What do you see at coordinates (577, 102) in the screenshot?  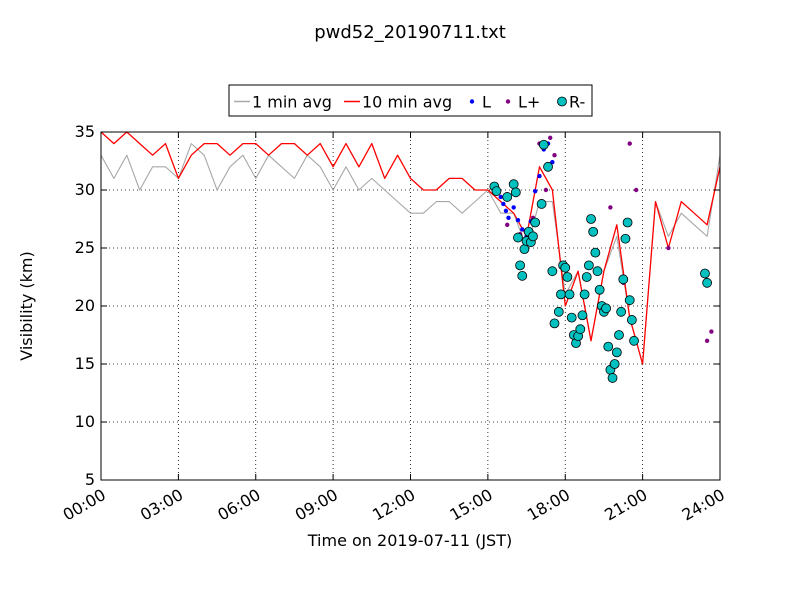 I see `legend-label-r: R-` at bounding box center [577, 102].